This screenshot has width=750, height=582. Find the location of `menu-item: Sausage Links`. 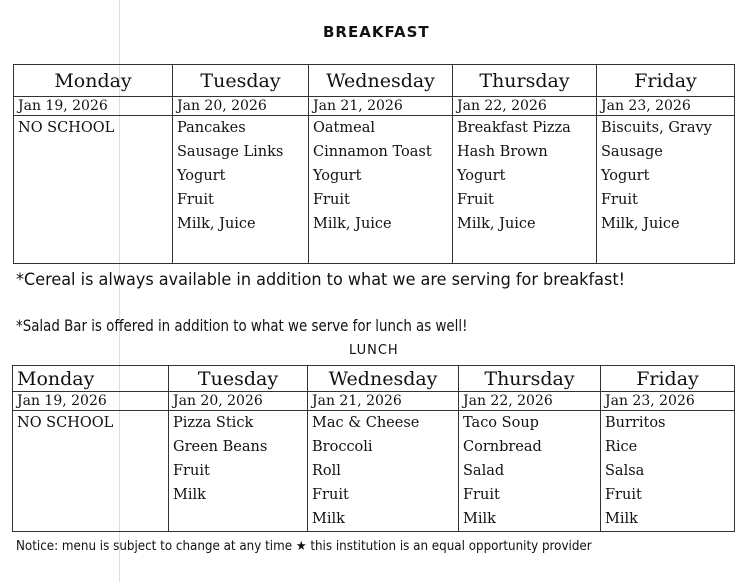

menu-item: Sausage Links is located at coordinates (230, 152).